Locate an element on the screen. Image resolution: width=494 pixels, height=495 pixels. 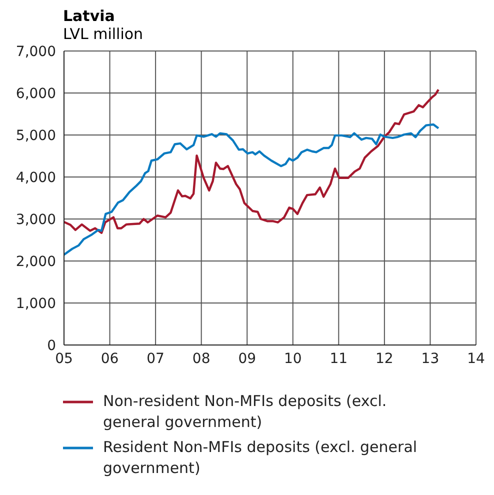
y-tick-label: 5,000 is located at coordinates (36, 136).